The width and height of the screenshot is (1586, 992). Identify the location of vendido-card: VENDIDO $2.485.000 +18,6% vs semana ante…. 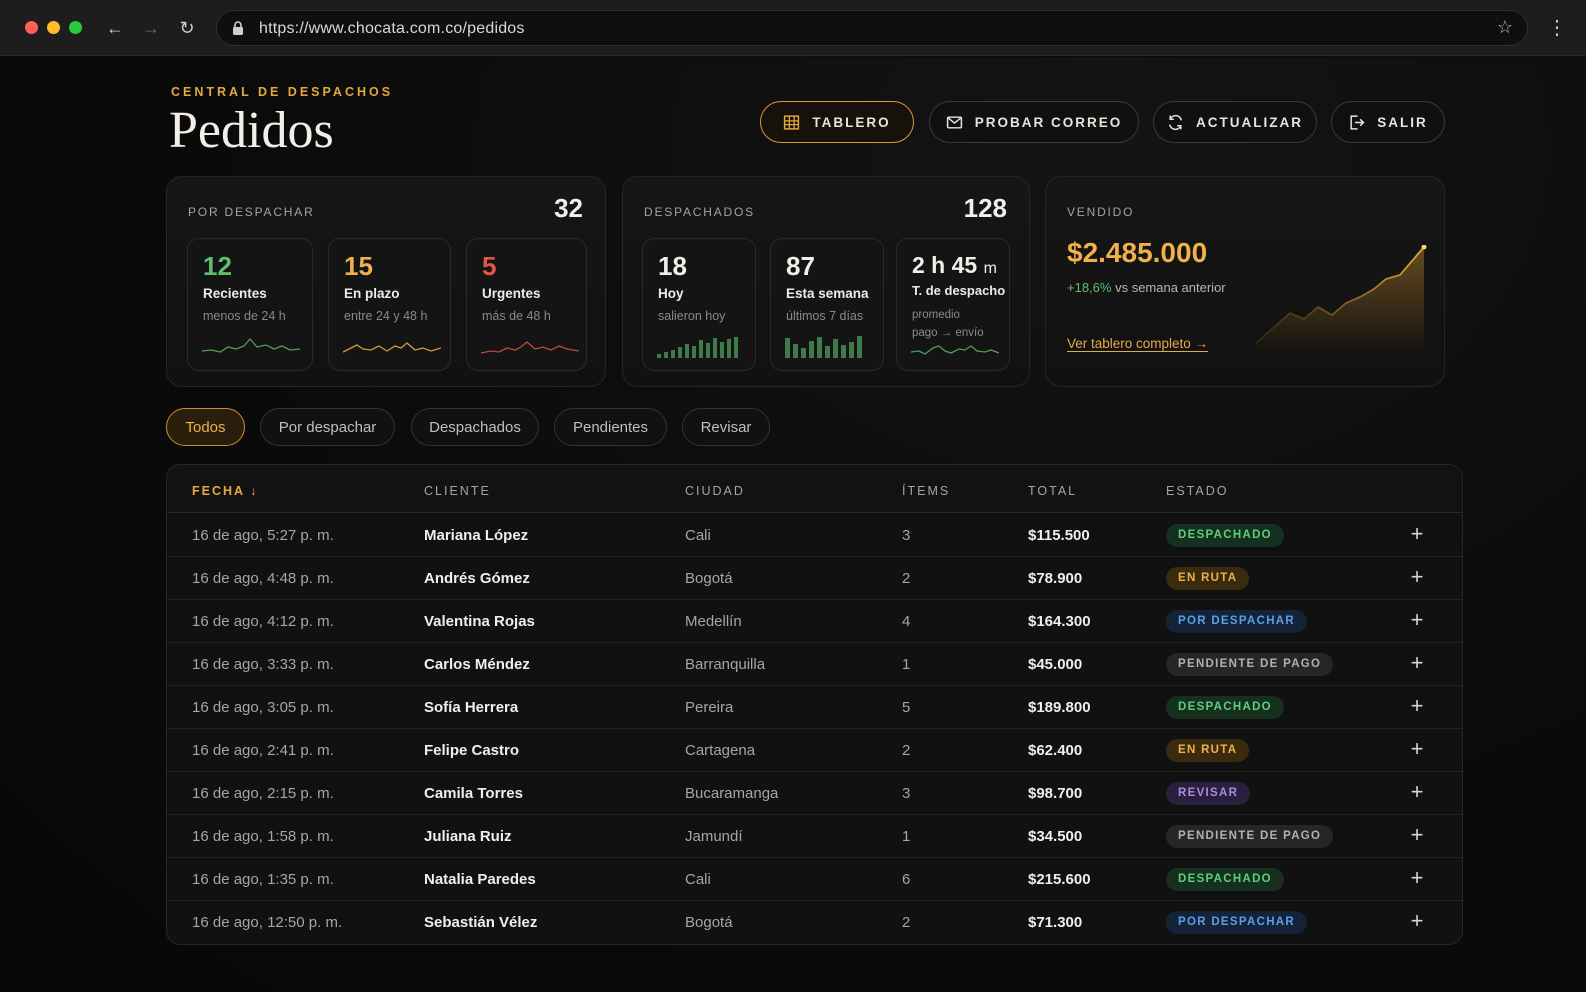
(1245, 281).